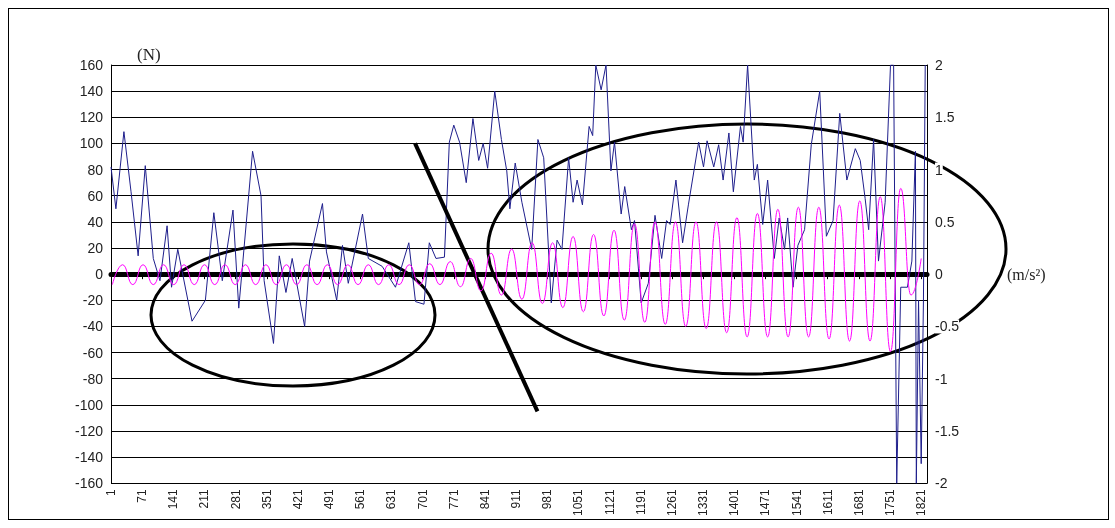  What do you see at coordinates (89, 483) in the screenshot?
I see `y-tick-label: -160` at bounding box center [89, 483].